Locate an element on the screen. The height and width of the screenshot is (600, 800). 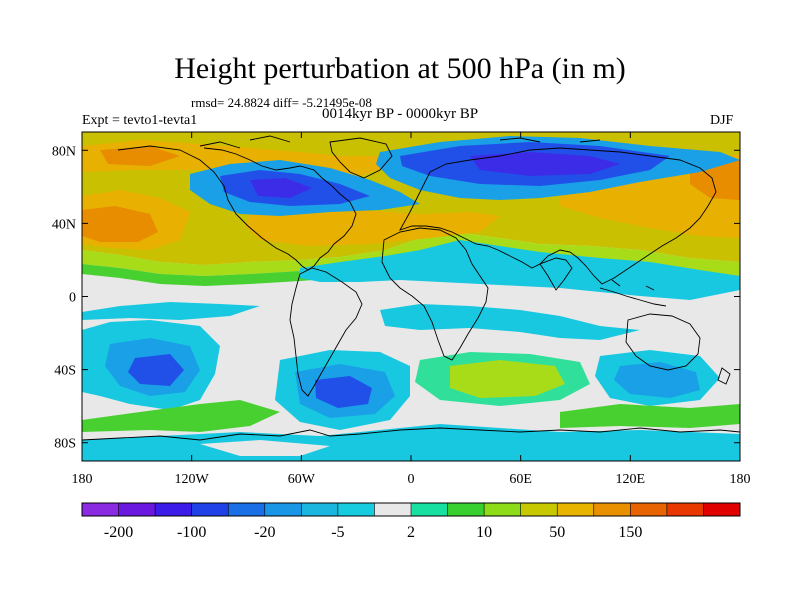
north-green-band is located at coordinates (411, 266).